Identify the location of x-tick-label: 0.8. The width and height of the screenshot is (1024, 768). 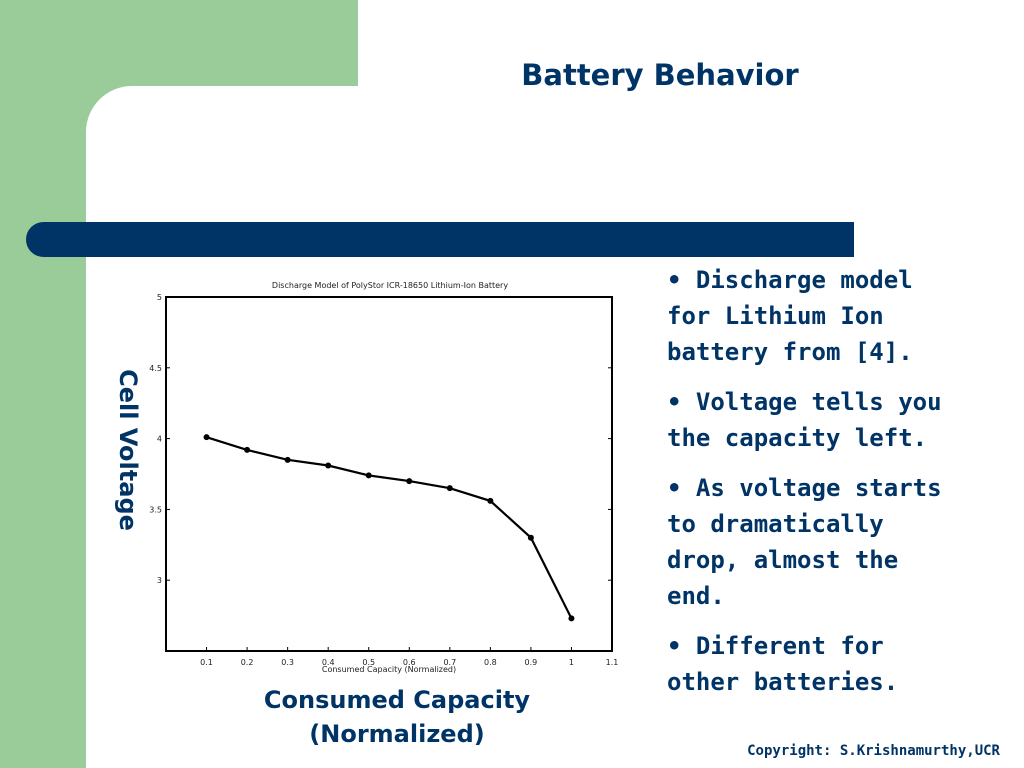
(490, 662).